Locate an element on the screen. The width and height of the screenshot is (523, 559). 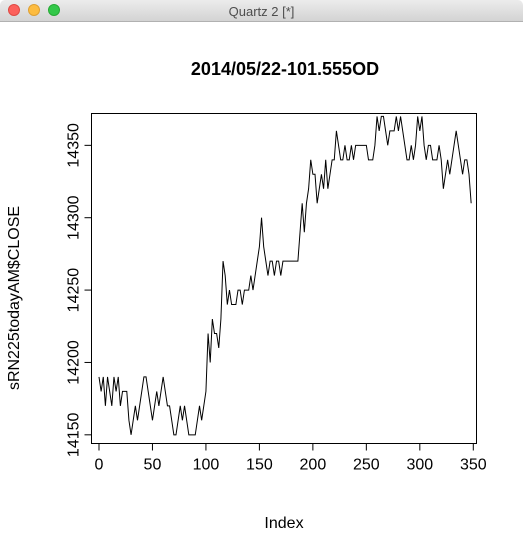
y-axis: 14150 14200 14250 14300 14350 is located at coordinates (79, 290).